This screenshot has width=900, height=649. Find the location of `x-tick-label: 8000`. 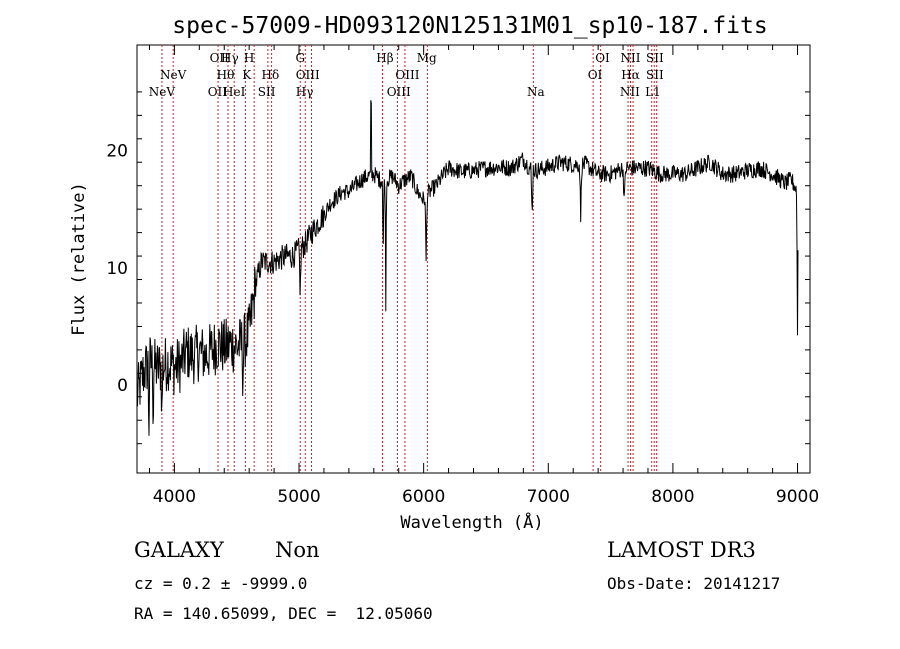

x-tick-label: 8000 is located at coordinates (672, 497).